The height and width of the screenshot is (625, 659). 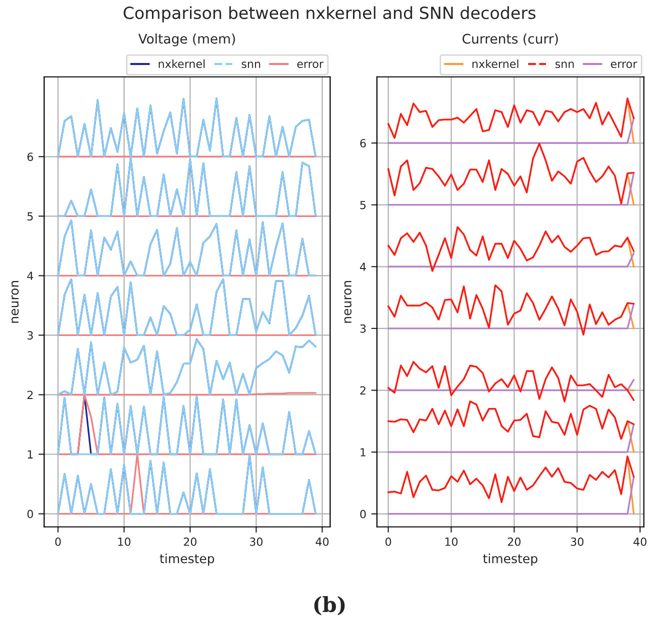 I want to click on text: (b), so click(x=329, y=606).